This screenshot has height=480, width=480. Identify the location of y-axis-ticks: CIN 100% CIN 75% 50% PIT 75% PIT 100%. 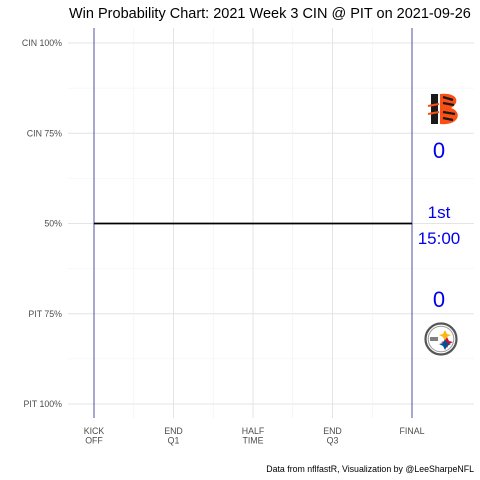
(42, 223).